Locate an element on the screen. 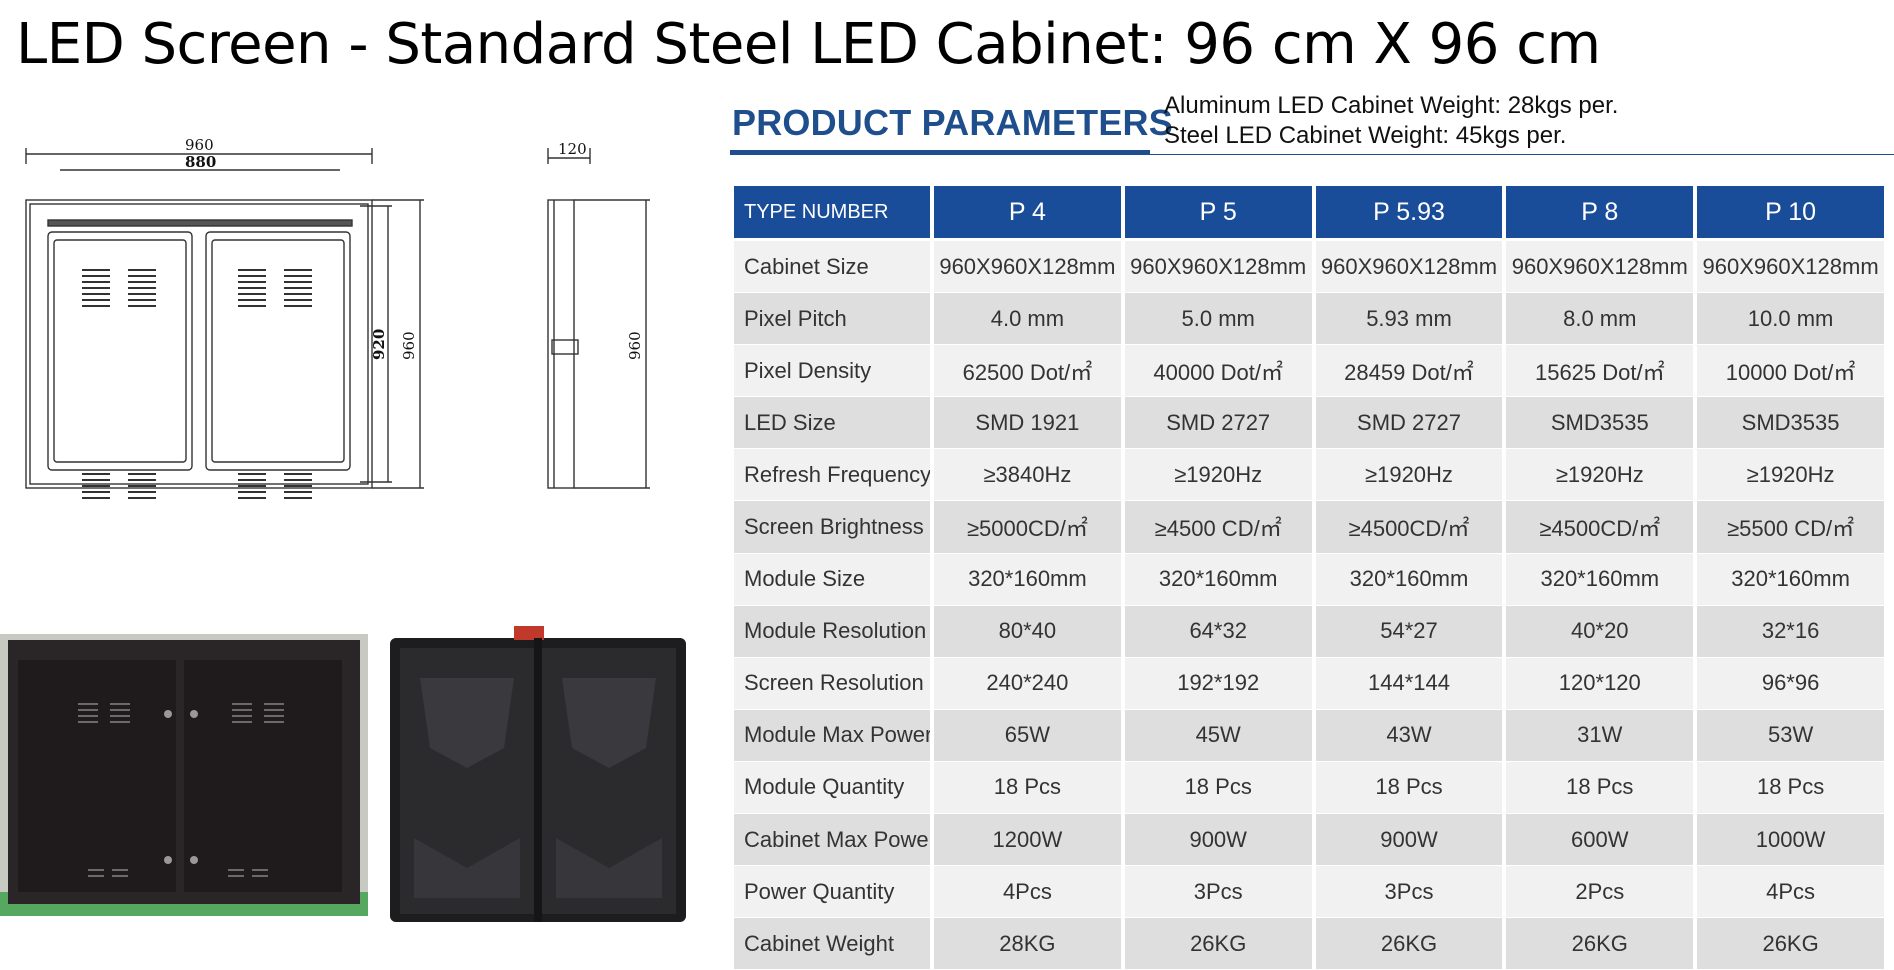  table-cell: 144*144 is located at coordinates (1409, 683).